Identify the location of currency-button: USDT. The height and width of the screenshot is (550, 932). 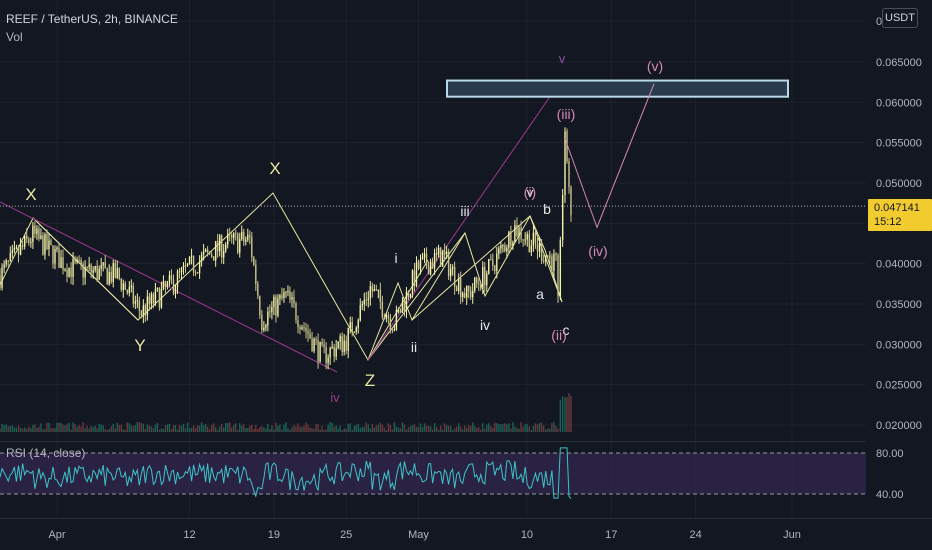
(900, 18).